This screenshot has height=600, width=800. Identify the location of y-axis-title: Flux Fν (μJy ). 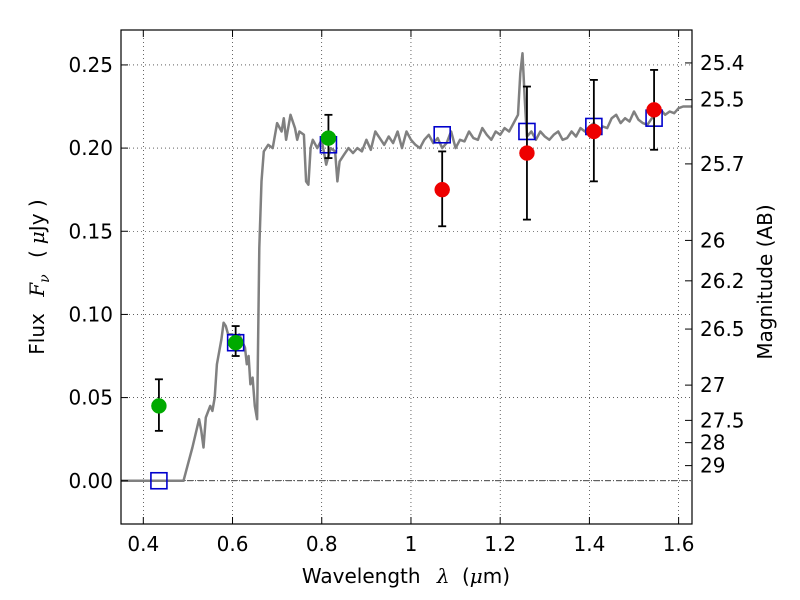
(39, 276).